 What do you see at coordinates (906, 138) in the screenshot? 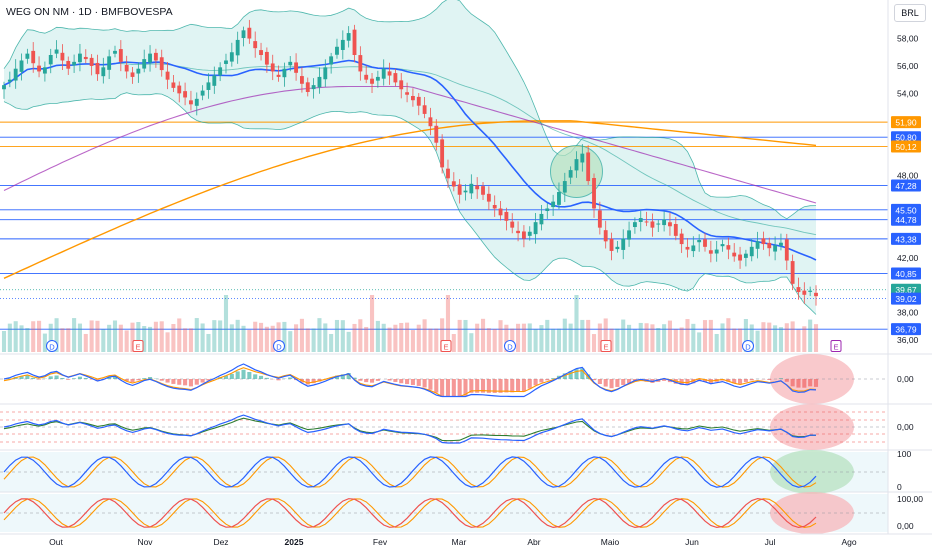
I see `level-label-1: 50,80` at bounding box center [906, 138].